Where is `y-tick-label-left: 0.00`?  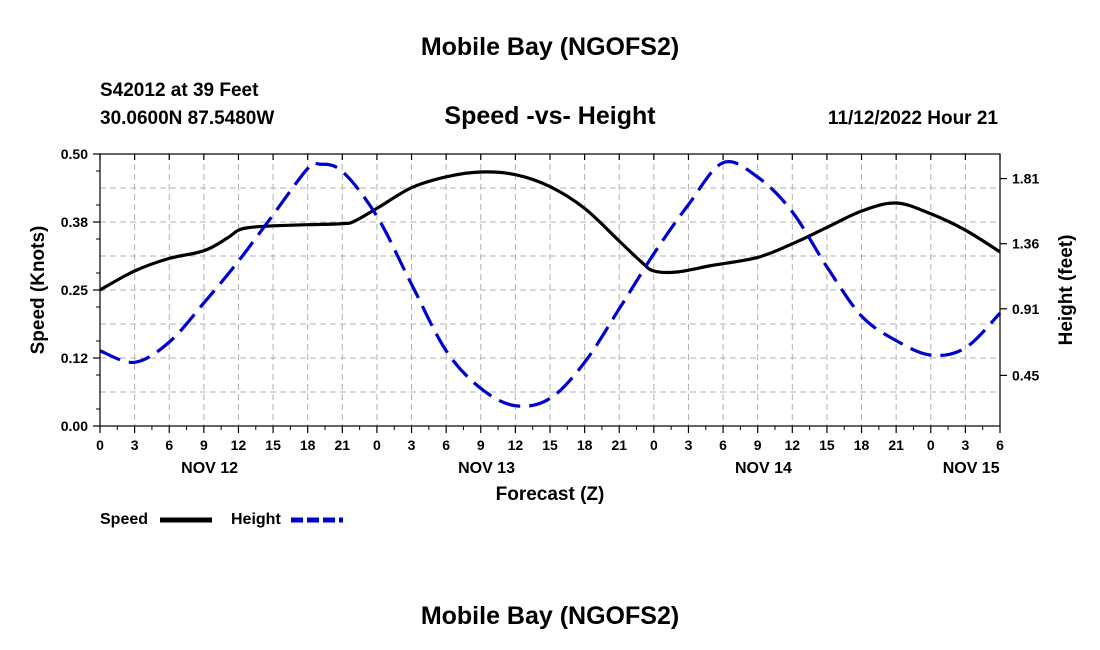 y-tick-label-left: 0.00 is located at coordinates (74, 426).